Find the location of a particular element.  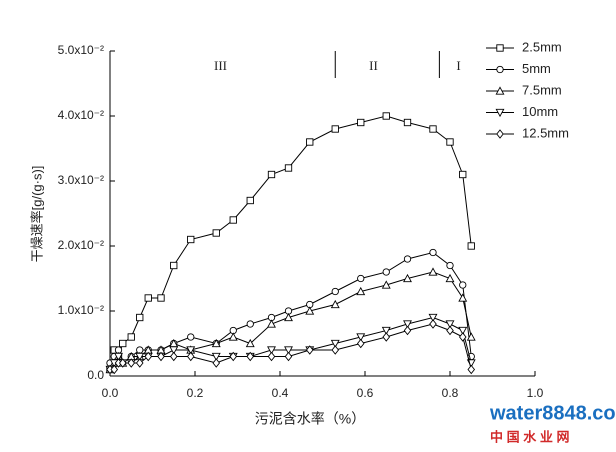

y-tick-label: 5.0x10⁻² is located at coordinates (81, 50).